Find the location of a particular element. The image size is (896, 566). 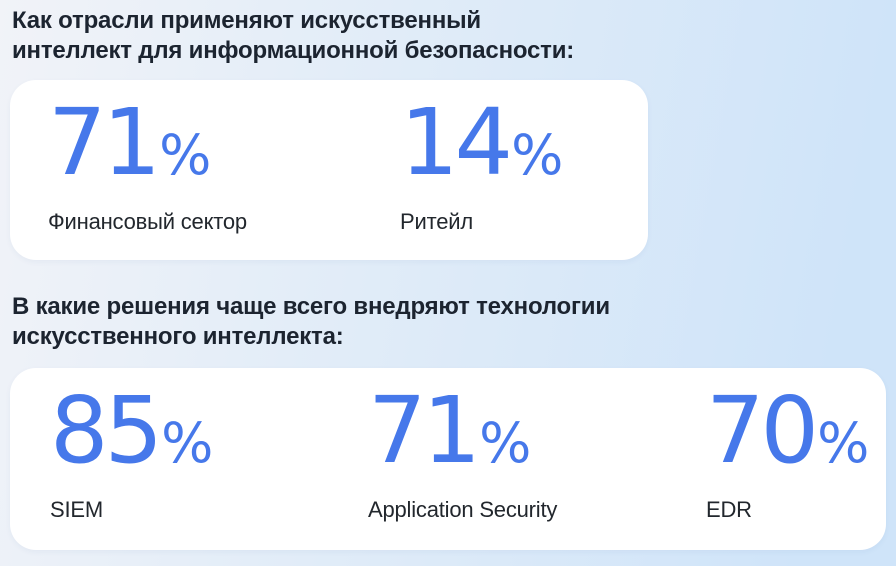

stat-number: 85 is located at coordinates (106, 430).